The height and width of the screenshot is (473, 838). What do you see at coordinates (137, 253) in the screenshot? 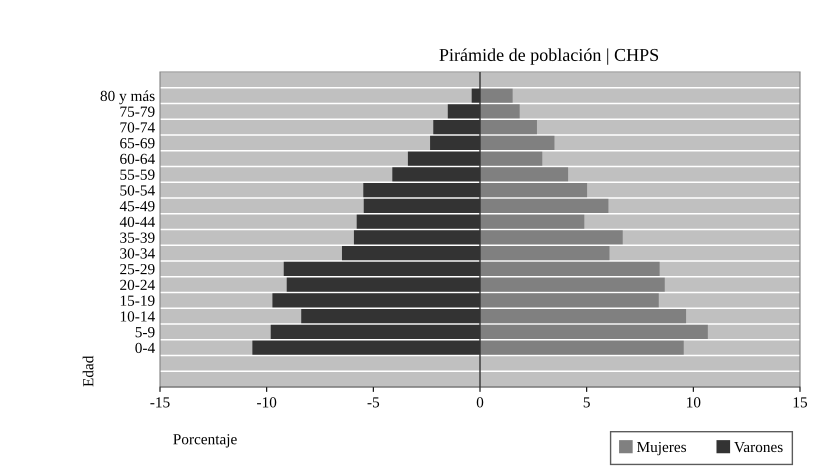
I see `y-tick-label: 30-34` at bounding box center [137, 253].